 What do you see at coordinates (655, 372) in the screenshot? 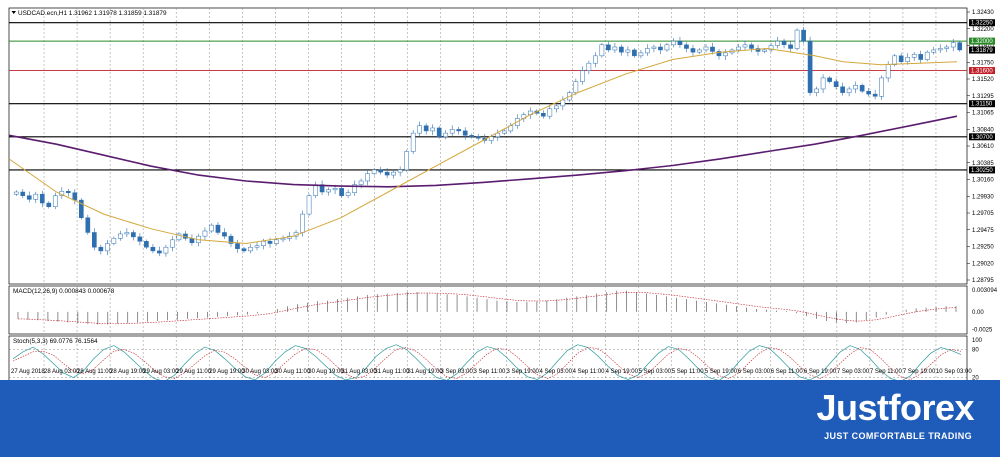
I see `time-tick-label: 5 Sep 03:00` at bounding box center [655, 372].